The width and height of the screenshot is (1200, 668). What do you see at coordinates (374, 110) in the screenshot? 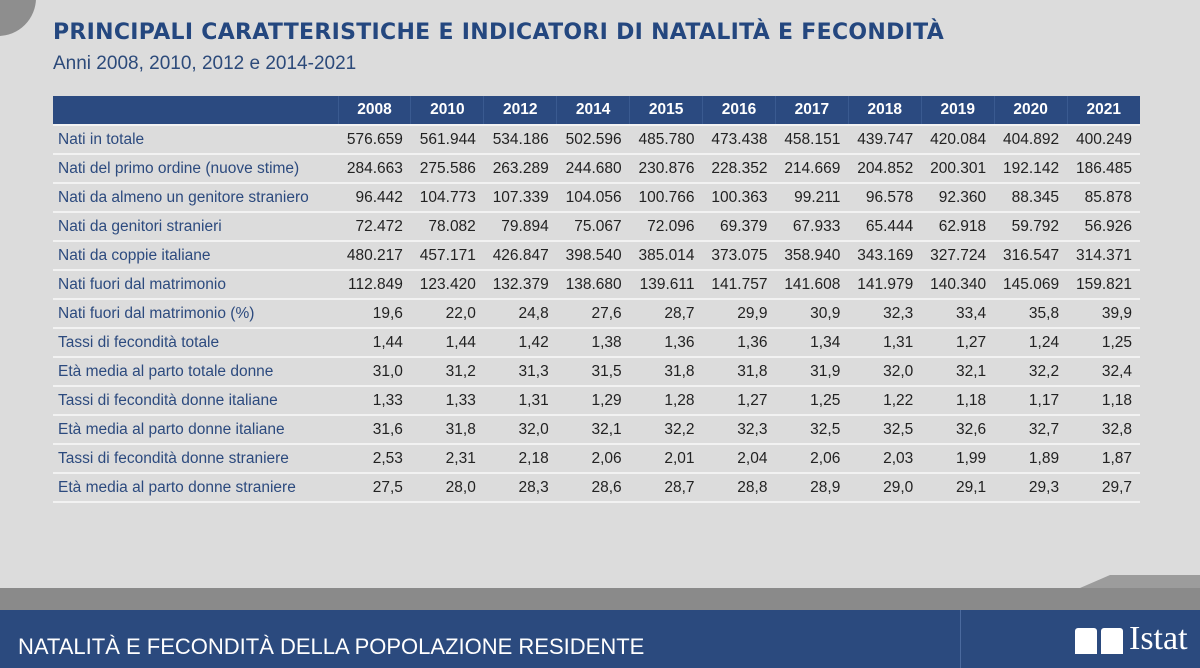
I see `year-header: 2008` at bounding box center [374, 110].